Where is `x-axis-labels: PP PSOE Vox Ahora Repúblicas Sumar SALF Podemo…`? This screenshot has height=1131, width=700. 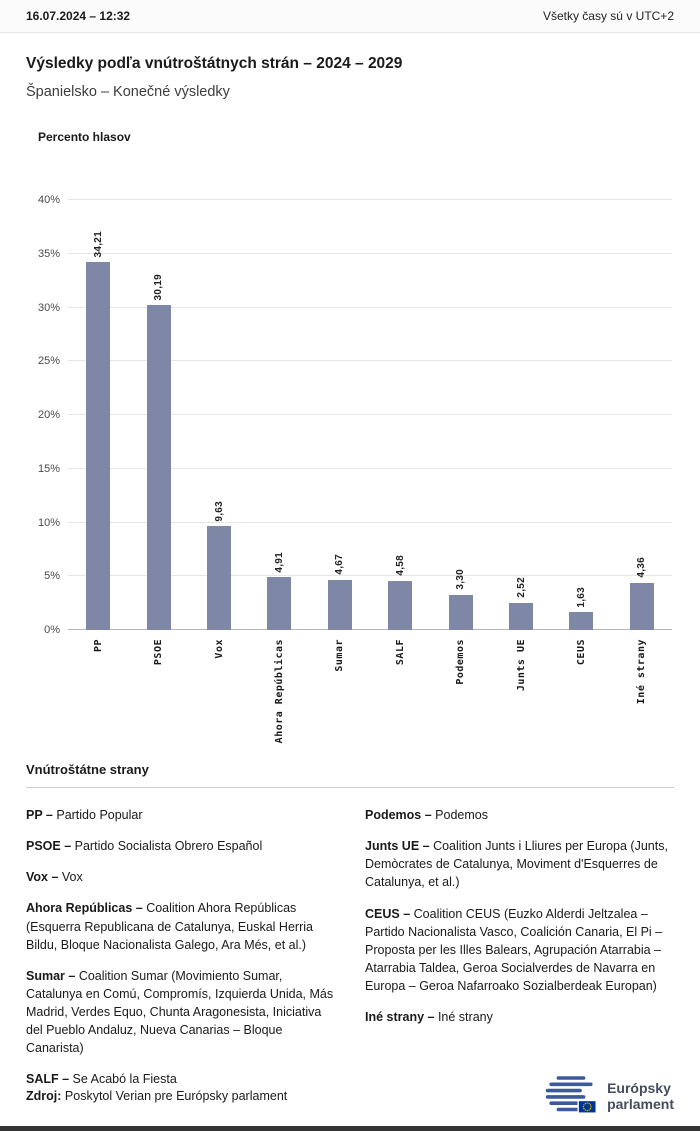
x-axis-labels: PP PSOE Vox Ahora Repúblicas Sumar SALF Podemo… is located at coordinates (370, 689).